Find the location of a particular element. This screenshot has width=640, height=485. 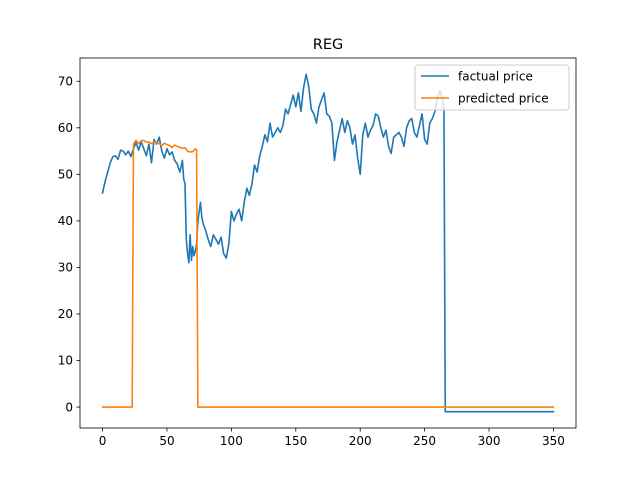

legend-label-predicted-price: predicted price is located at coordinates (503, 99).